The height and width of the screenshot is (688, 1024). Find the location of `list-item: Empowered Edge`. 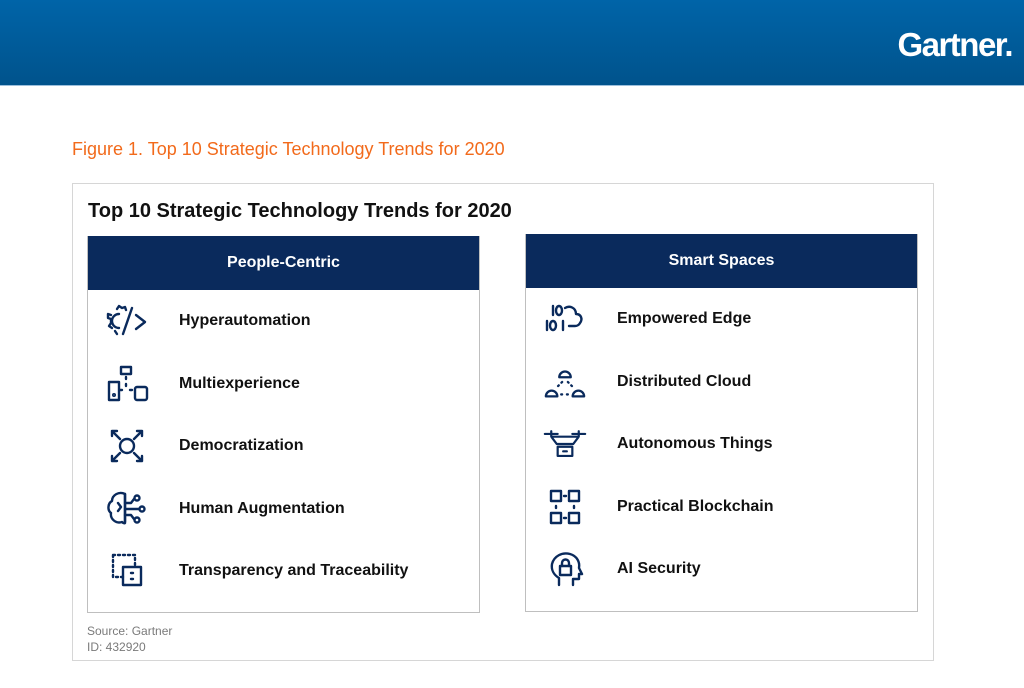

list-item: Empowered Edge is located at coordinates (721, 319).